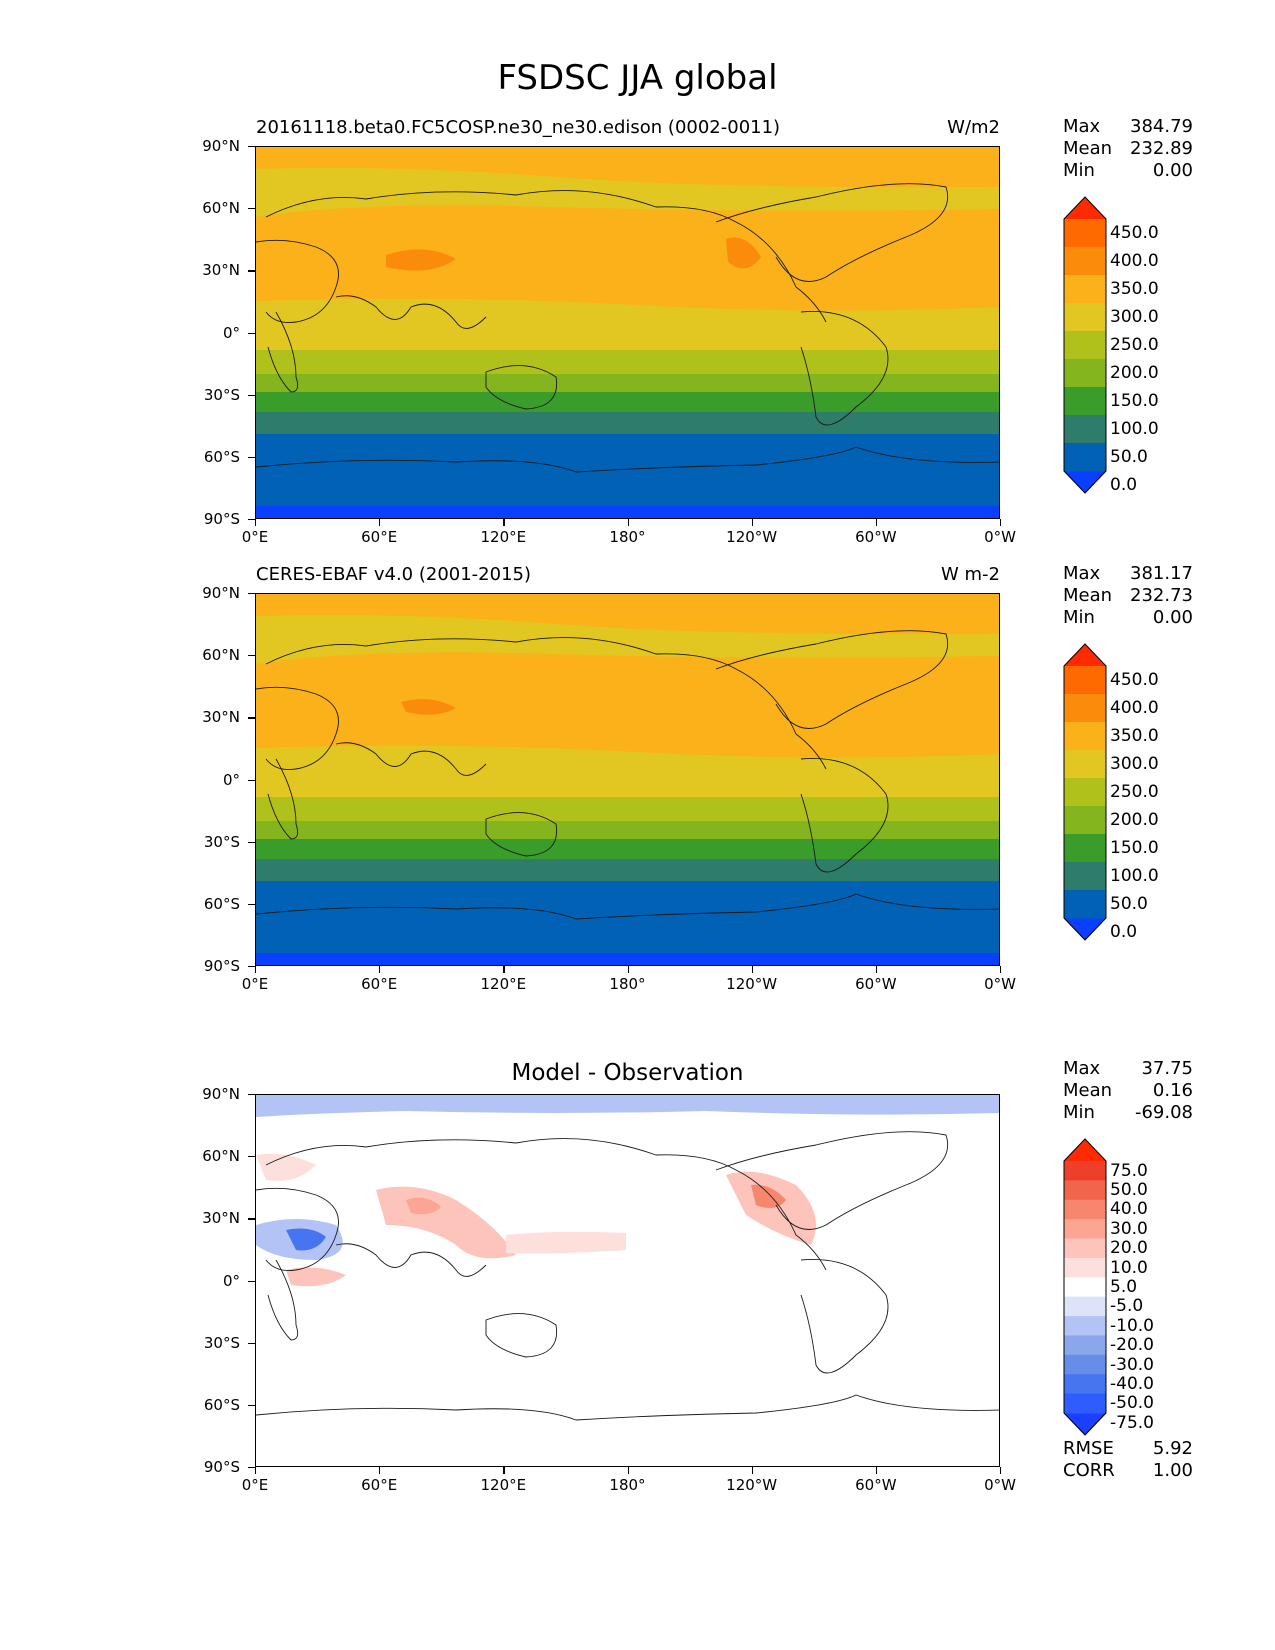 This screenshot has width=1275, height=1650. What do you see at coordinates (394, 574) in the screenshot?
I see `panel-title-left: CERES-EBAF v4.0 (2001-2015)` at bounding box center [394, 574].